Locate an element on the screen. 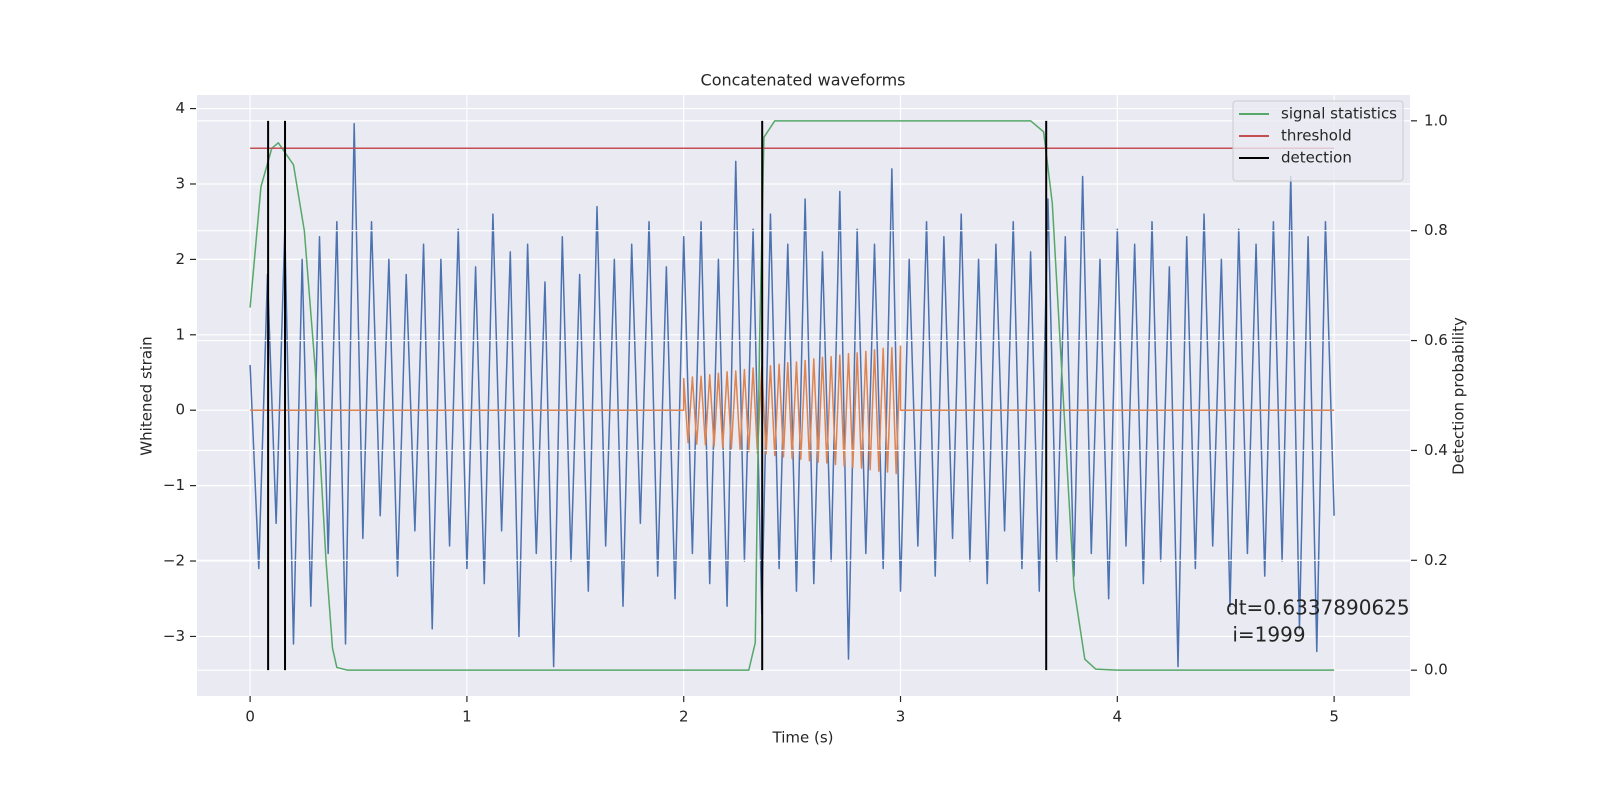 This screenshot has height=800, width=1600. y2-tick-label: 0.8 is located at coordinates (1436, 230).